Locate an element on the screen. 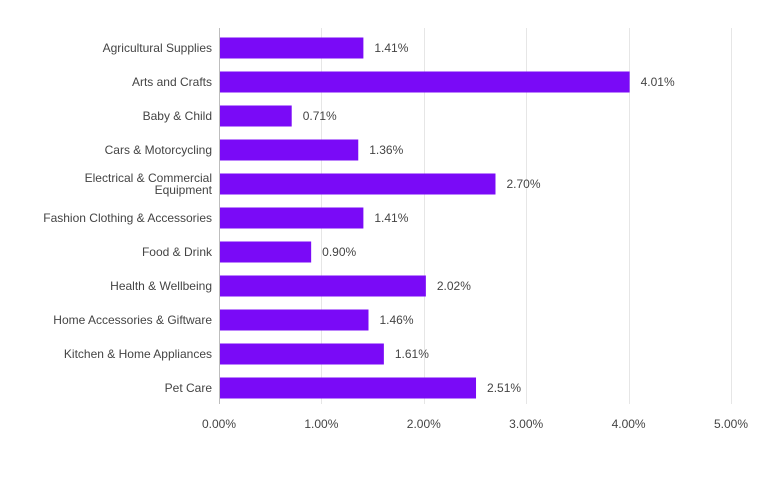 The height and width of the screenshot is (485, 776). value-label: 2.70% is located at coordinates (523, 184).